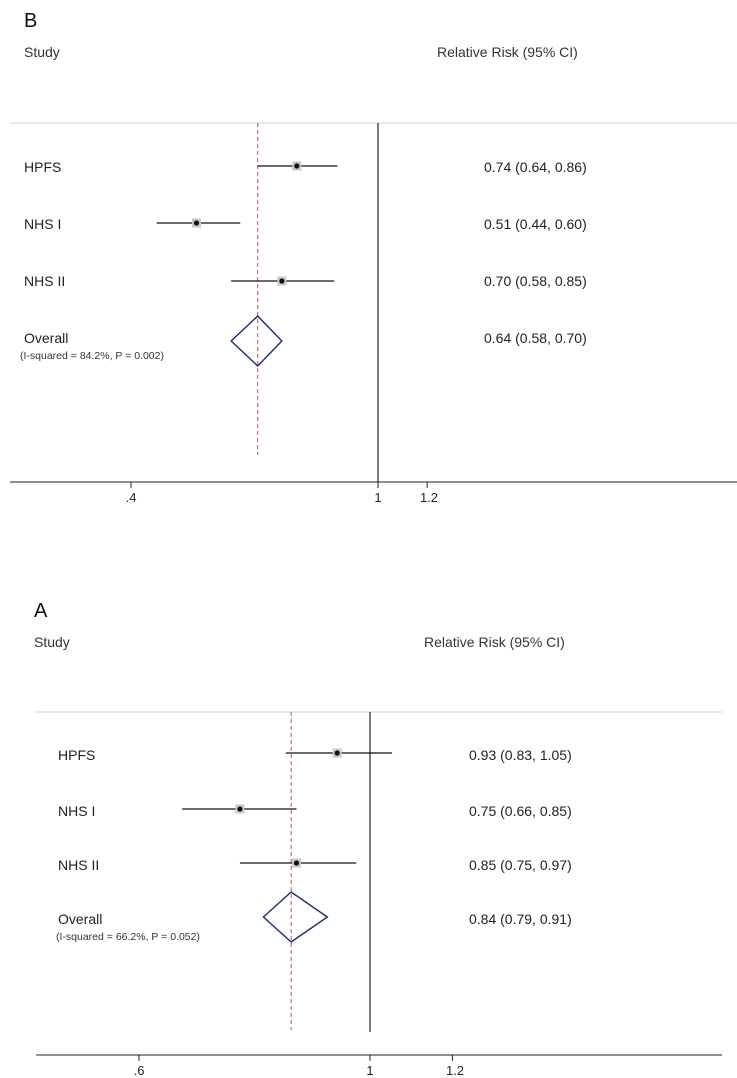  I want to click on estimate-label: 0.70 (0.58, 0.85), so click(535, 281).